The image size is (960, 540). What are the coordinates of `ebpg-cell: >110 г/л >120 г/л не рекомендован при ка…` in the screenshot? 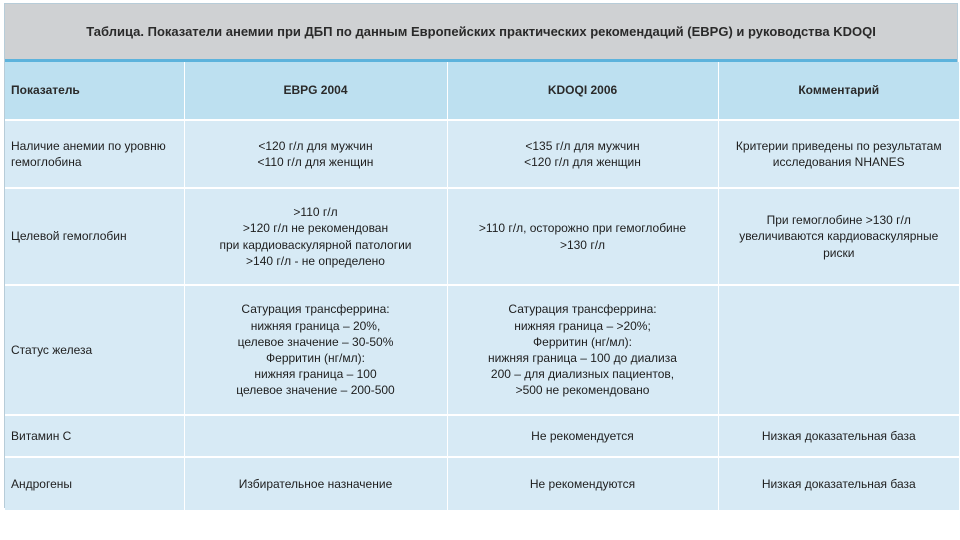 It's located at (316, 237).